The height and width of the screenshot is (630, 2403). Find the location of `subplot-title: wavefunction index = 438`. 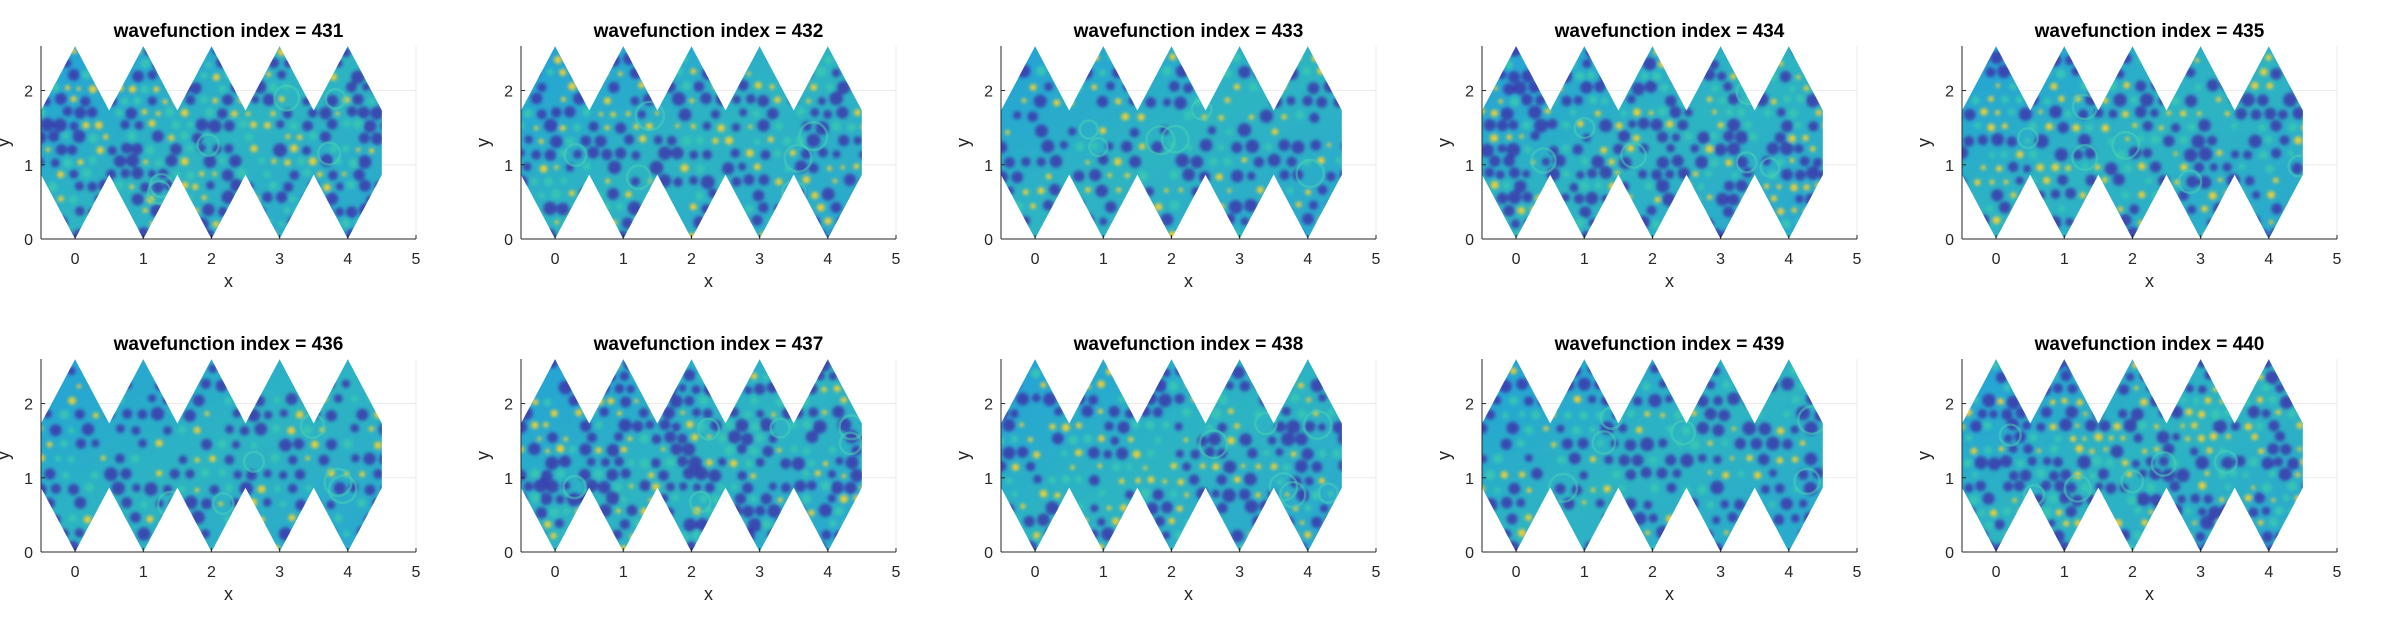

subplot-title: wavefunction index = 438 is located at coordinates (1188, 344).